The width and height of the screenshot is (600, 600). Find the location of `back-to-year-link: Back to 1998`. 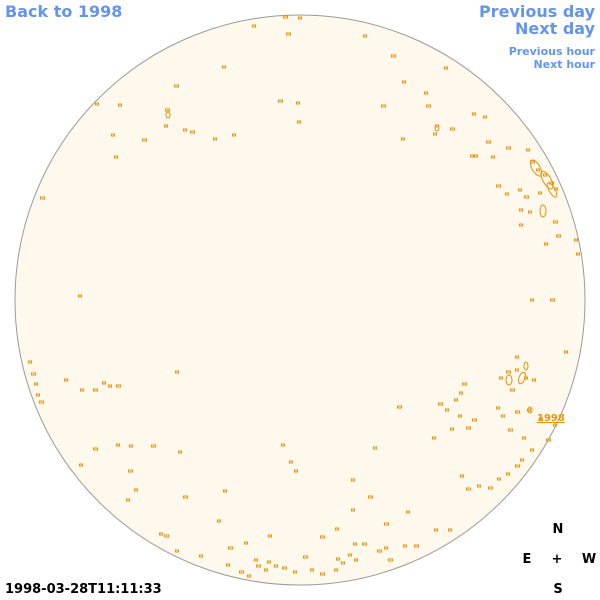

back-to-year-link: Back to 1998 is located at coordinates (64, 11).